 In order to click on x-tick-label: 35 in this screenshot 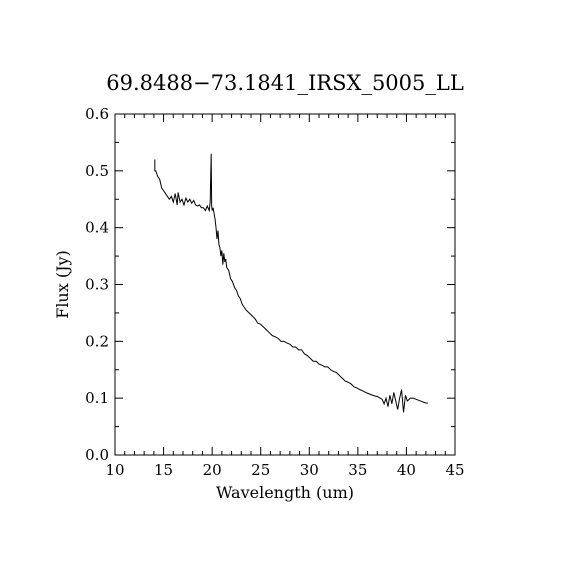, I will do `click(357, 470)`.